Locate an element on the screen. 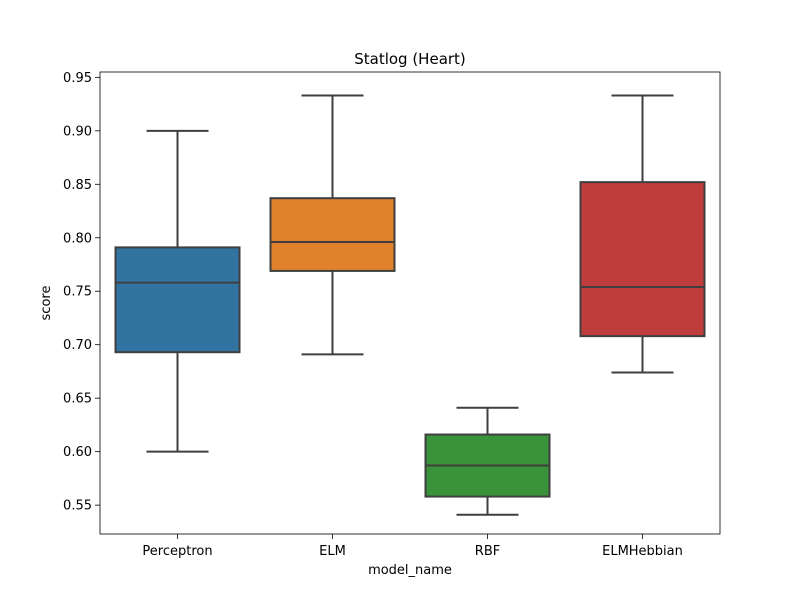 Image resolution: width=800 pixels, height=604 pixels. y-axis: 0.55 0.60 0.65 0.70 0.75 0.80 0.85 0.90 0.95 is located at coordinates (81, 292).